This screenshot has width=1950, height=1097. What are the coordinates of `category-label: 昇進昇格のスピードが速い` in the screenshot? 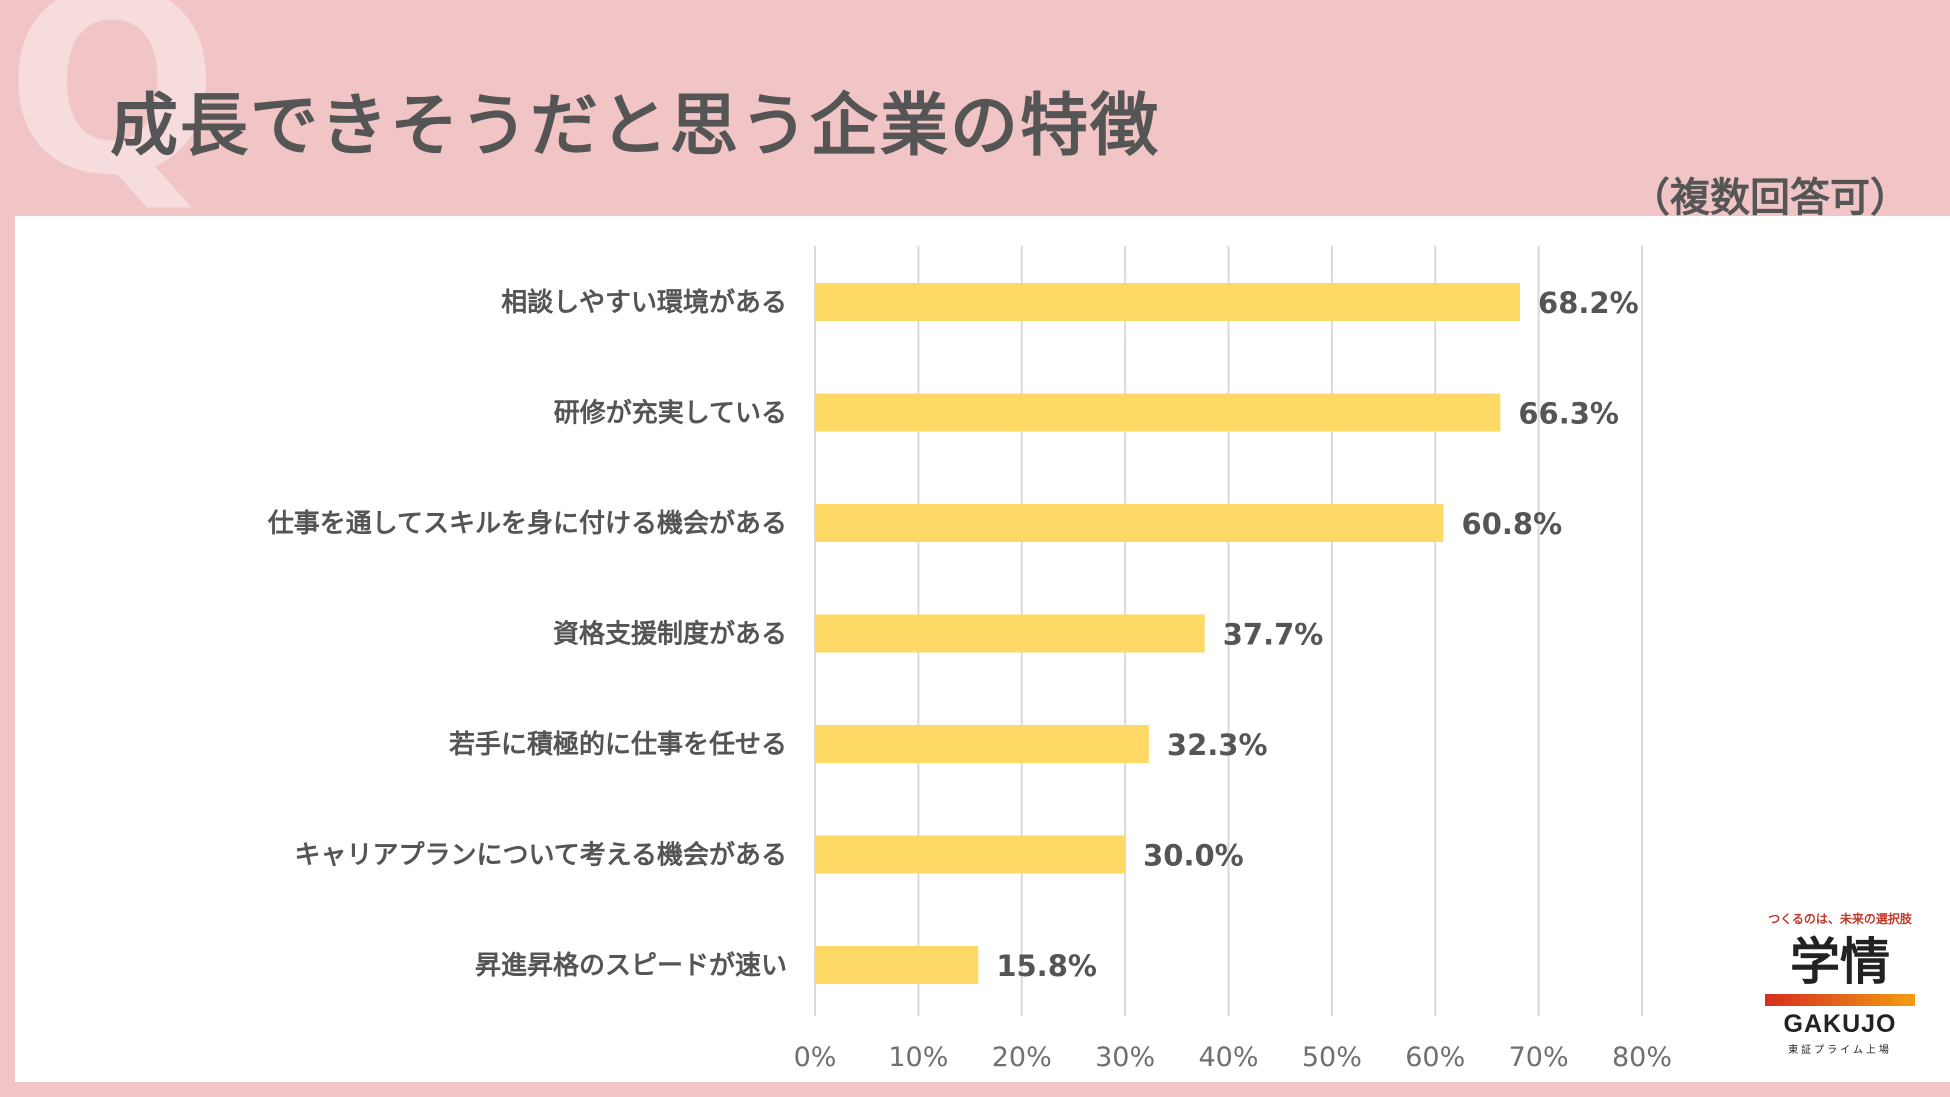 It's located at (631, 965).